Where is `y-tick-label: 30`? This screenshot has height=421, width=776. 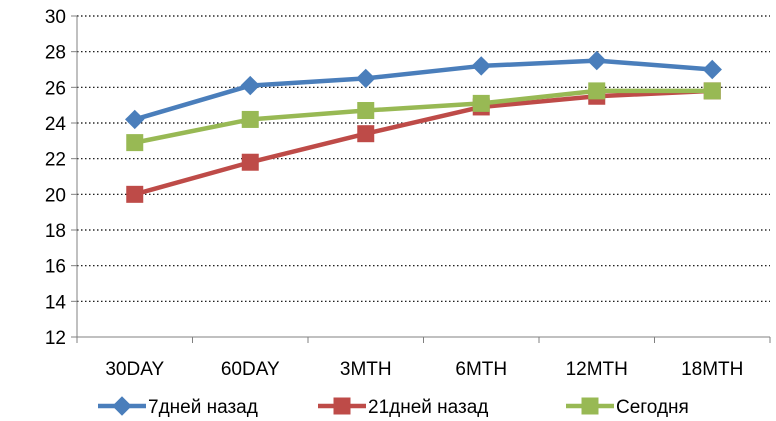 y-tick-label: 30 is located at coordinates (55, 17).